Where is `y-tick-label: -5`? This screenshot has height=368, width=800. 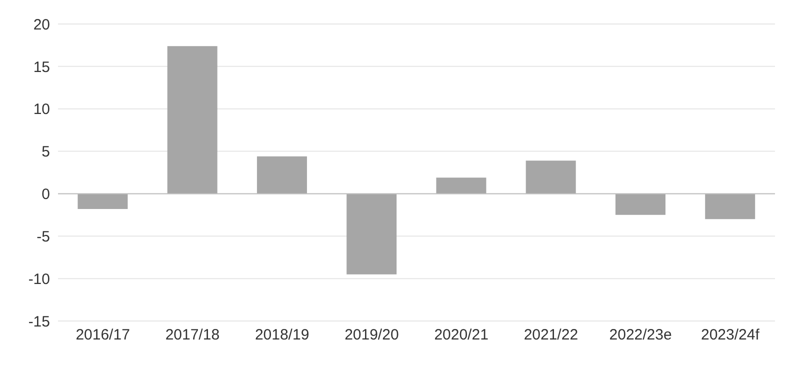
y-tick-label: -5 is located at coordinates (43, 237).